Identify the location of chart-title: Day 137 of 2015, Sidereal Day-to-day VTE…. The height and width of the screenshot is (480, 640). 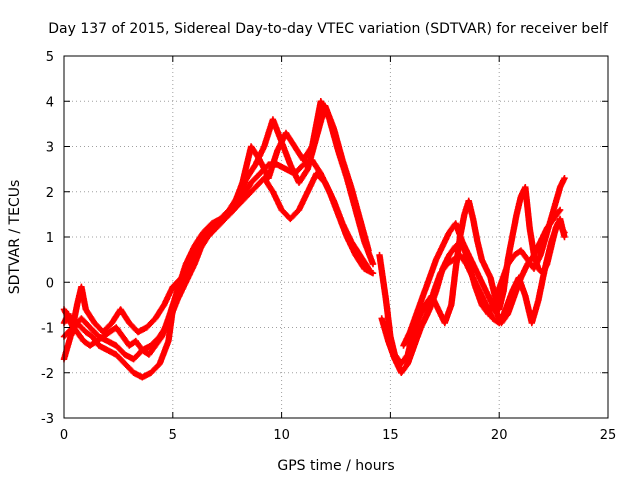
(328, 29).